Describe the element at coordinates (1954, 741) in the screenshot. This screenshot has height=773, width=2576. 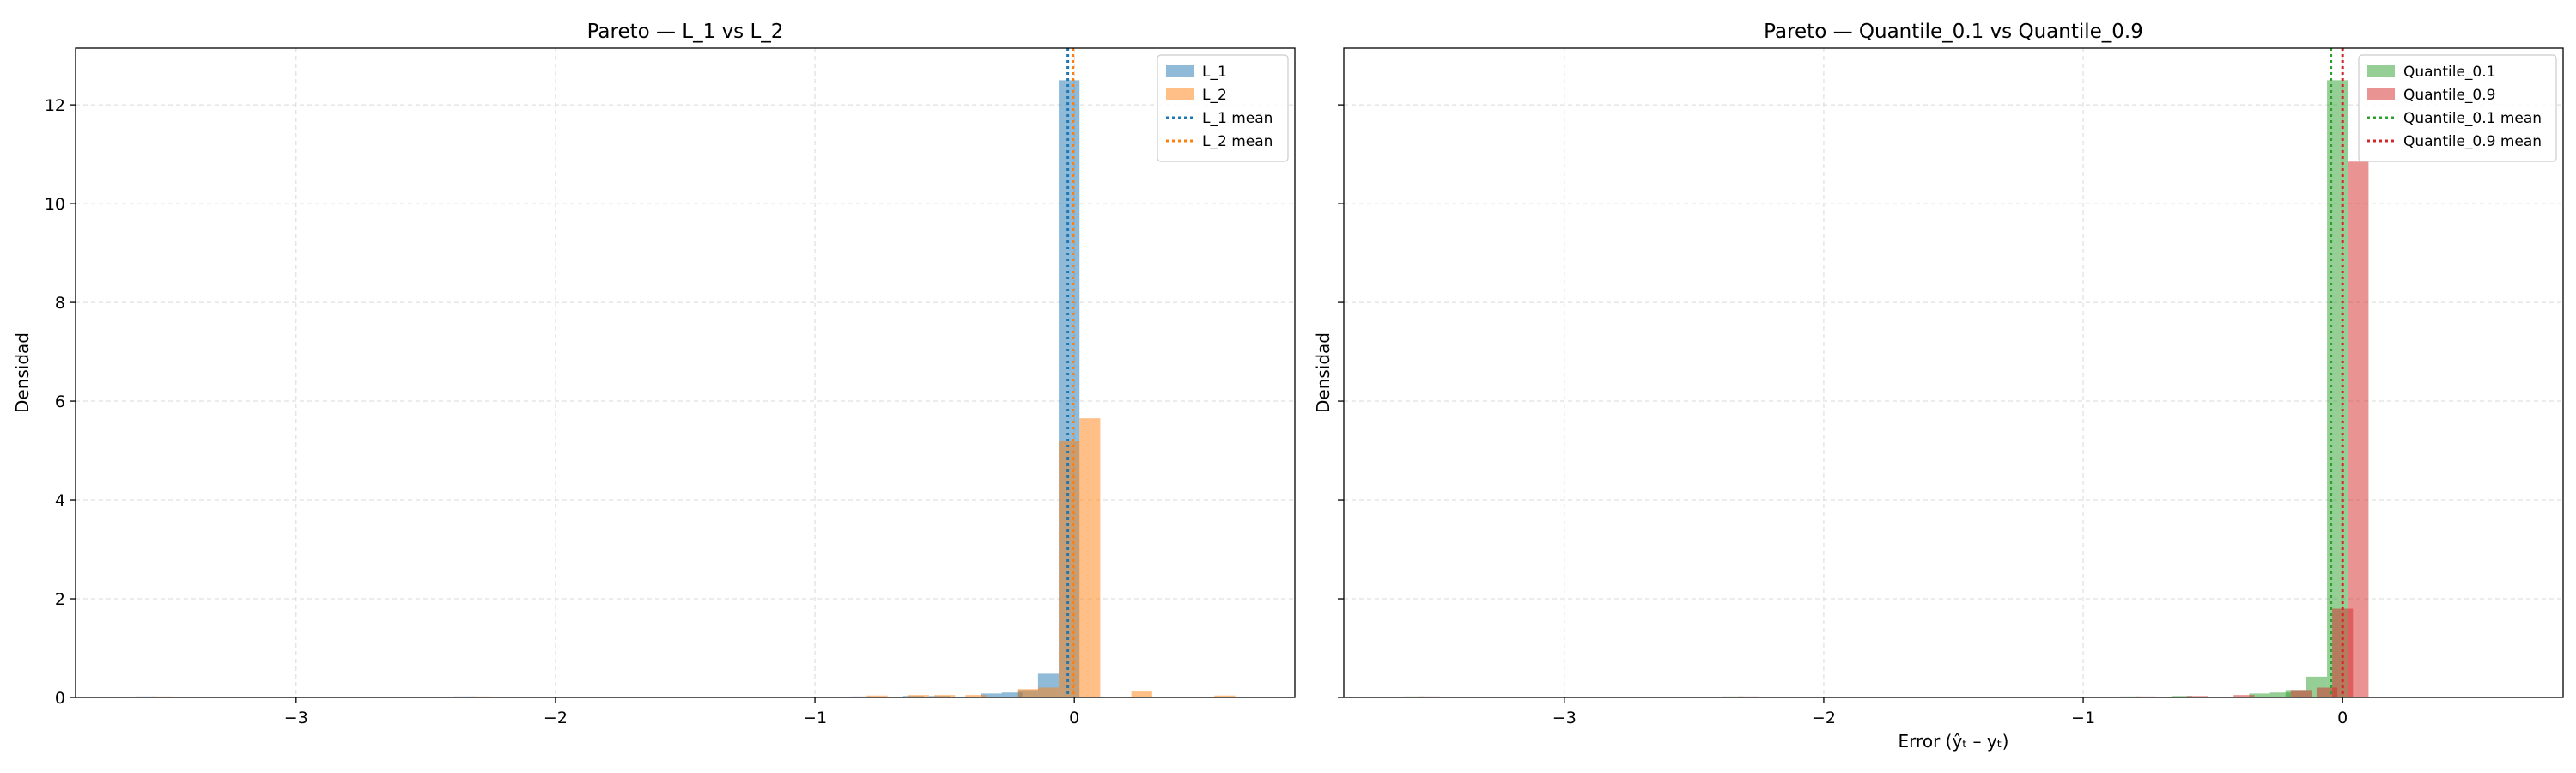
I see `x-axis-label: Error (ŷₜ – yₜ)` at that location.